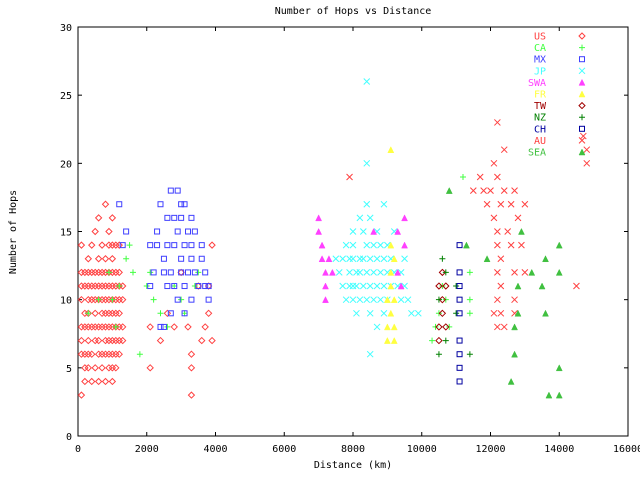  I want to click on legend-label: JP, so click(540, 71).